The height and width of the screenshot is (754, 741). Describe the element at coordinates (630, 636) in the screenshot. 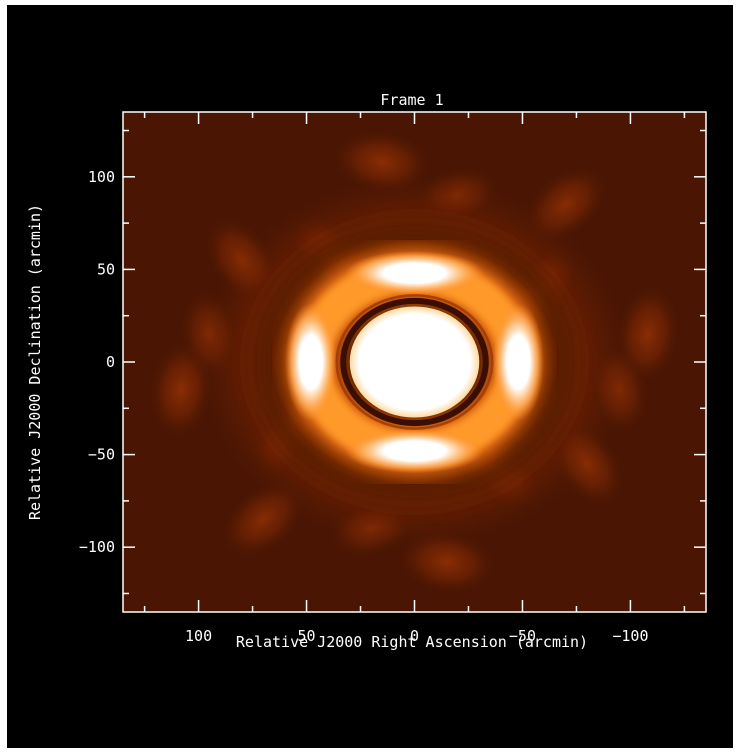

I see `x-tick-label: −100` at that location.